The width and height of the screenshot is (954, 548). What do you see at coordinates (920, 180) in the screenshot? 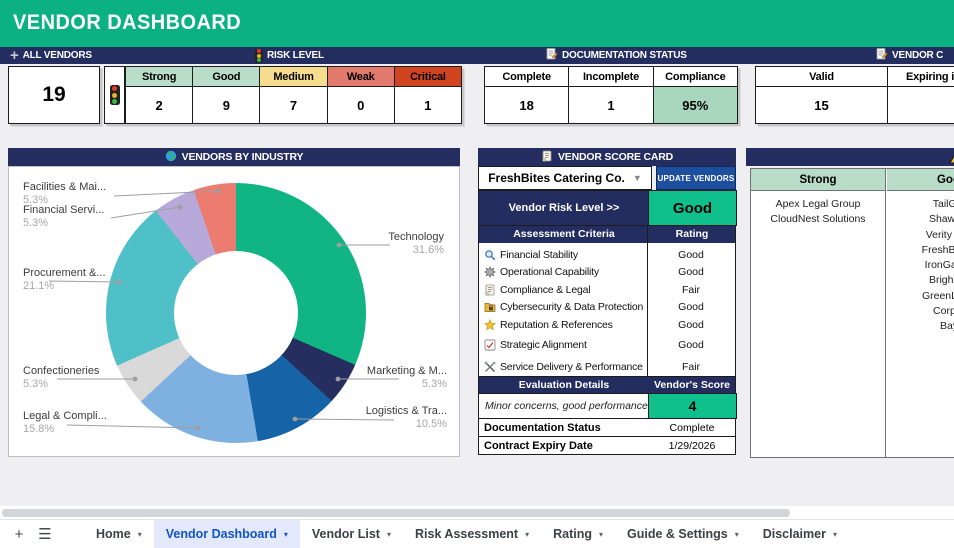
I see `good-column-header: Good` at bounding box center [920, 180].